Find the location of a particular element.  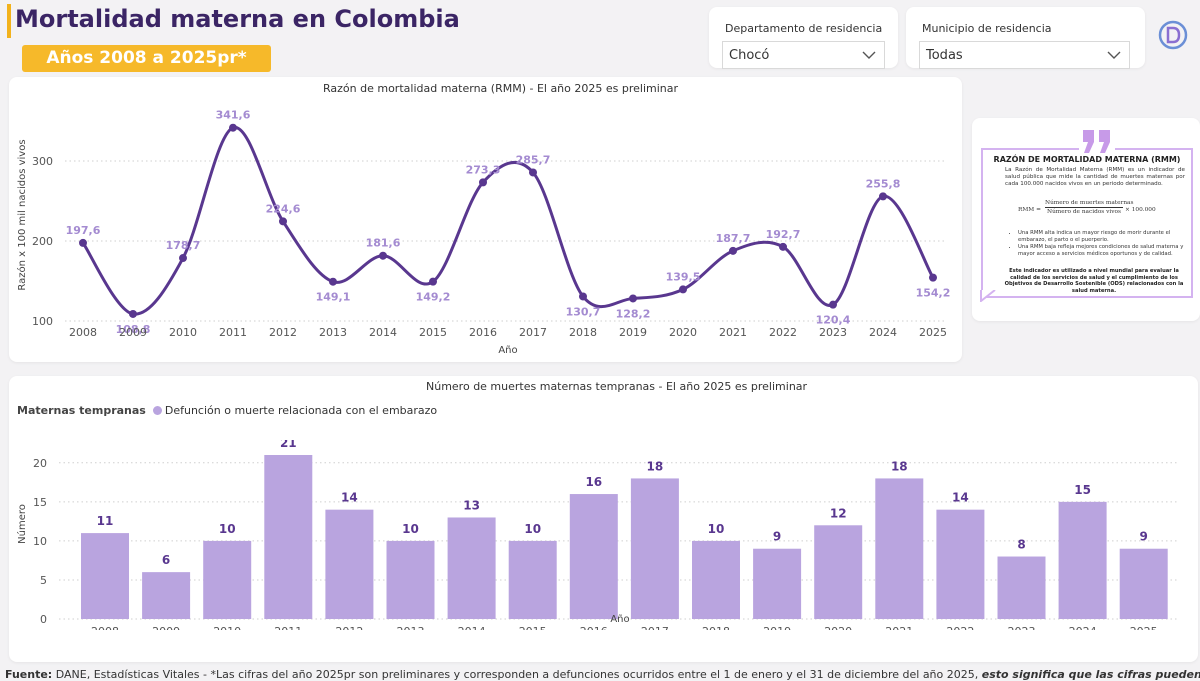

bar-data-label: 11 is located at coordinates (105, 521).